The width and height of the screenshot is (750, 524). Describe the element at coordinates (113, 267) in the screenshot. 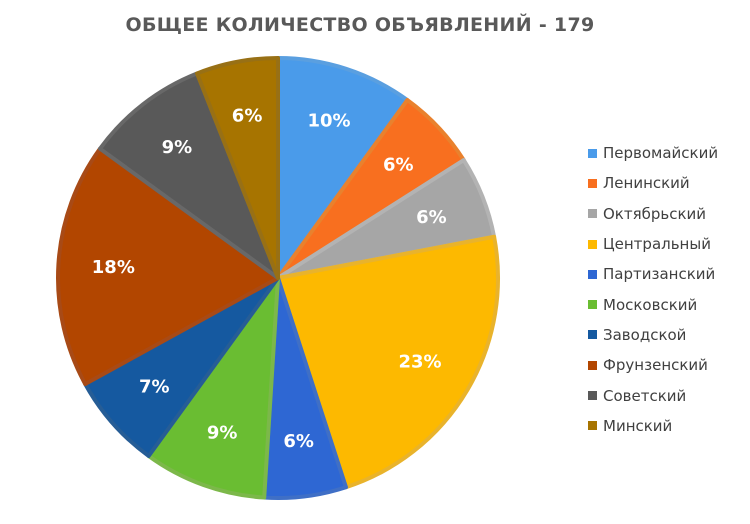

I see `pie-slice-label-8: 18%` at that location.